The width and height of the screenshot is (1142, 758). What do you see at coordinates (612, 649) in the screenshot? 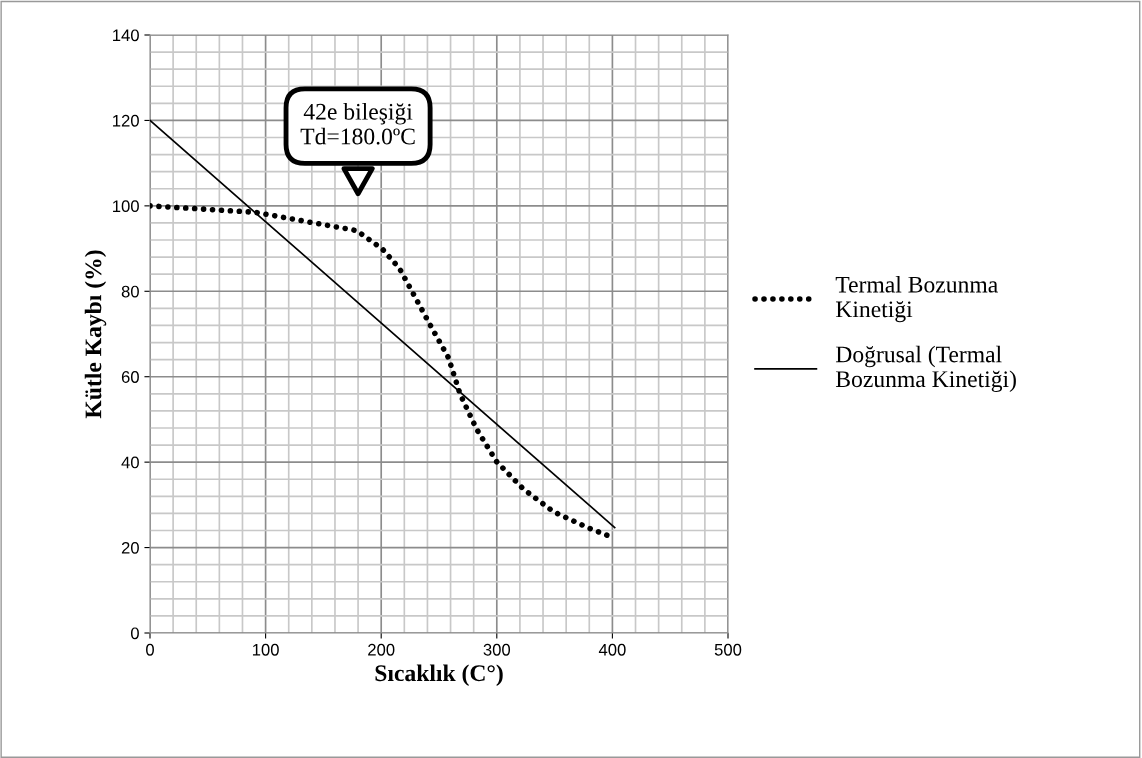
I see `x-tick-label: 400` at bounding box center [612, 649].